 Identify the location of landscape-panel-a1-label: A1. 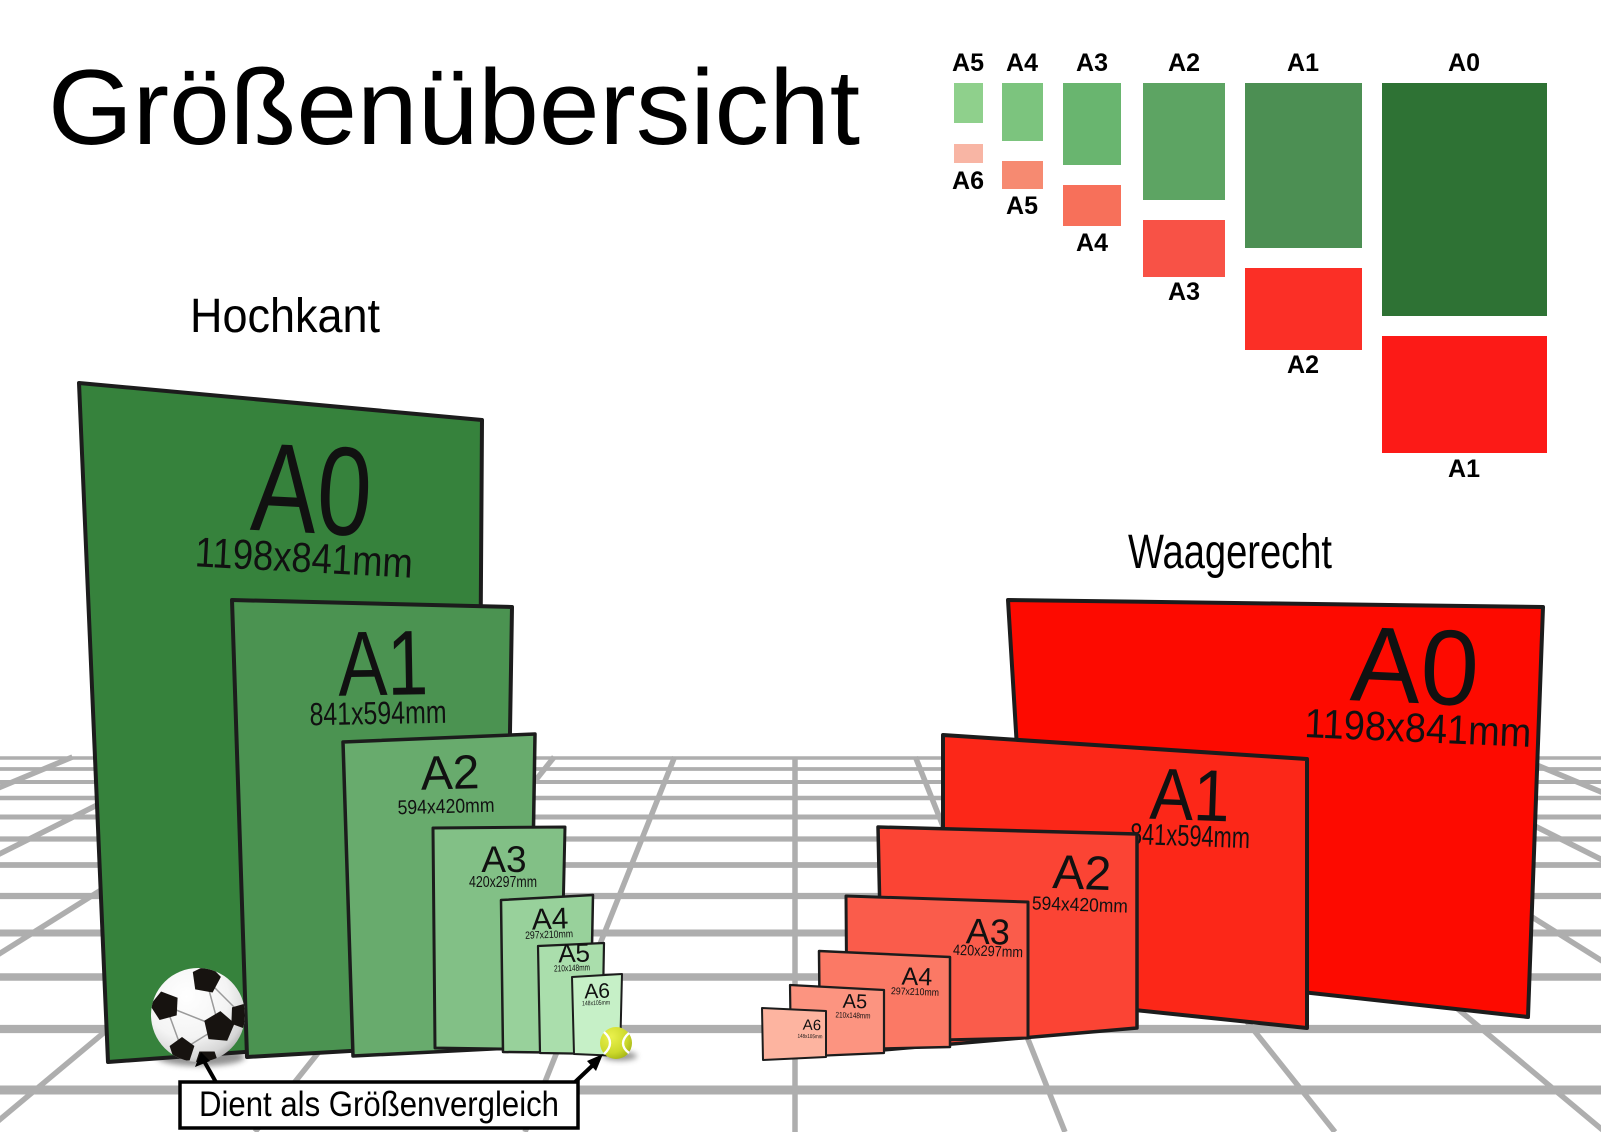
(1190, 796).